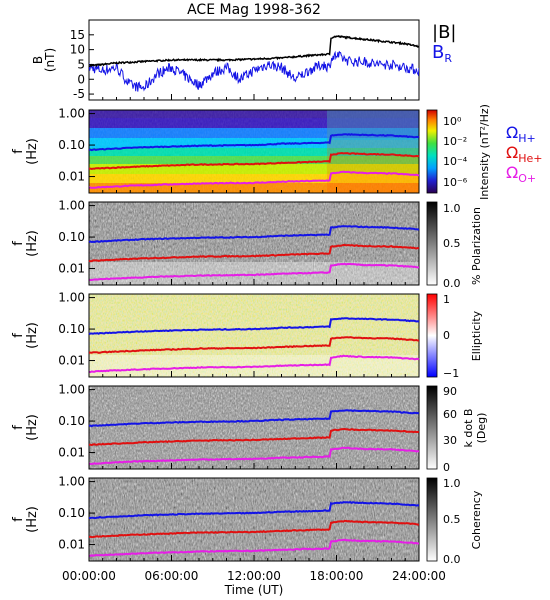 The height and width of the screenshot is (600, 550). What do you see at coordinates (452, 283) in the screenshot?
I see `polarization-cbar-tick-2: 0.0` at bounding box center [452, 283].